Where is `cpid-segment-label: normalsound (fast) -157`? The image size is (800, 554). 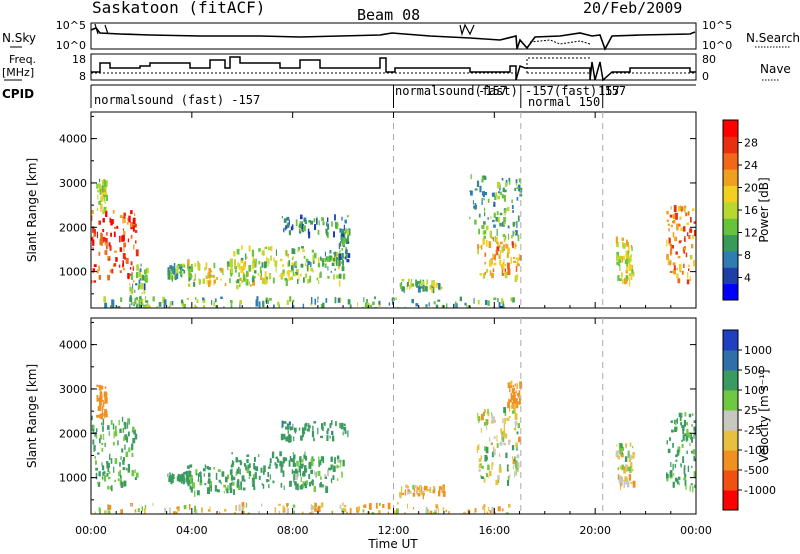 cpid-segment-label: normalsound (fast) -157 is located at coordinates (177, 100).